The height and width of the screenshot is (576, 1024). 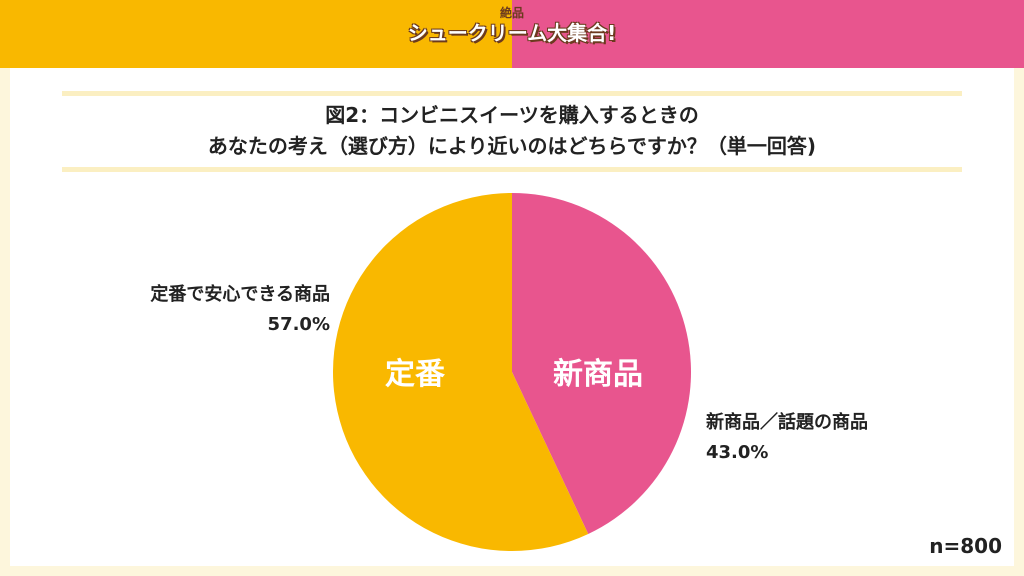 I want to click on legend-label-new-name: 新商品／話題の商品, so click(x=787, y=422).